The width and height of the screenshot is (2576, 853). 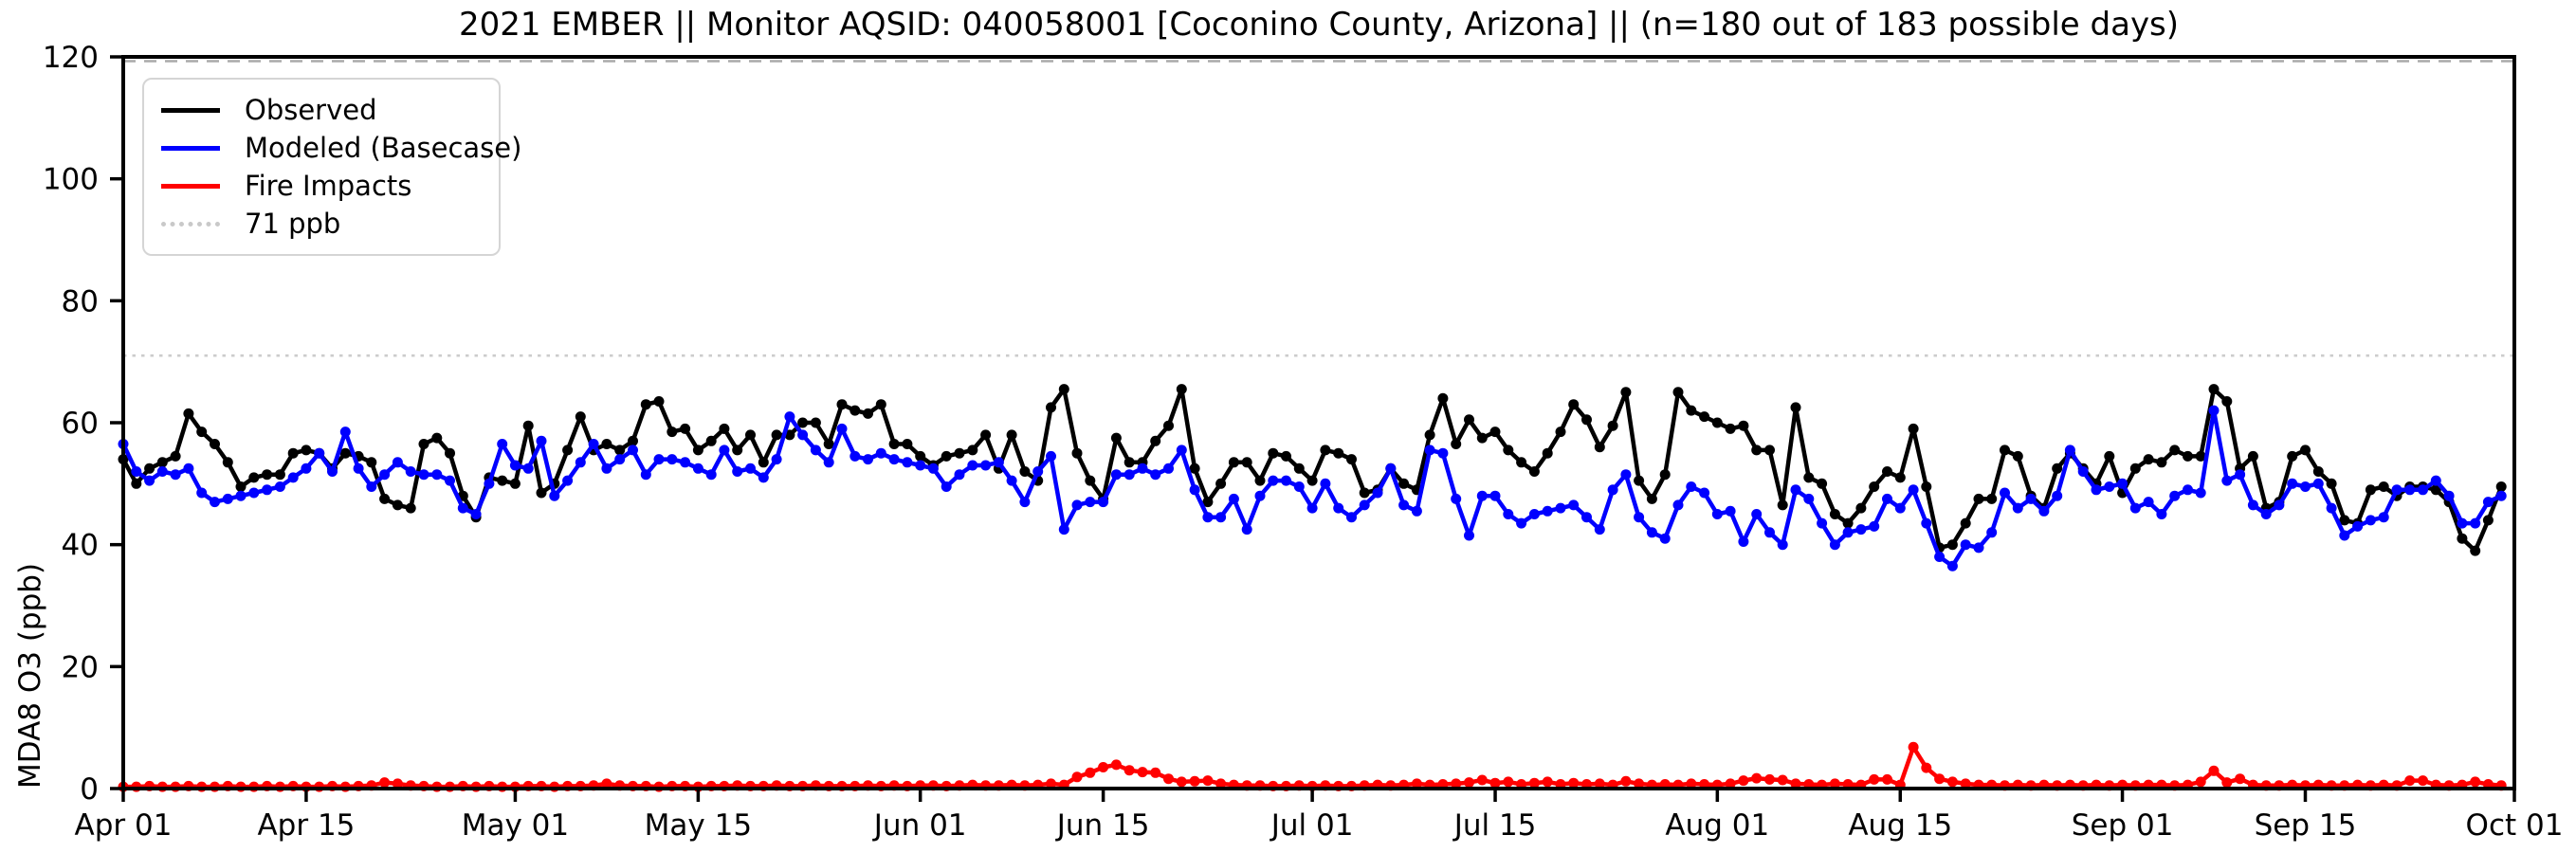 I want to click on svg-text: Aug 15, so click(x=1900, y=825).